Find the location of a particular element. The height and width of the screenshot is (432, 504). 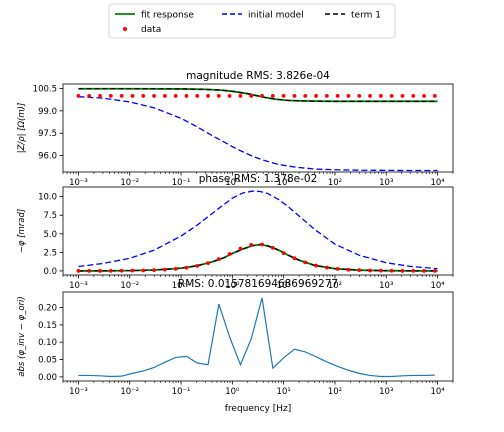

legend: fit response initial model term 1 data is located at coordinates (252, 21).